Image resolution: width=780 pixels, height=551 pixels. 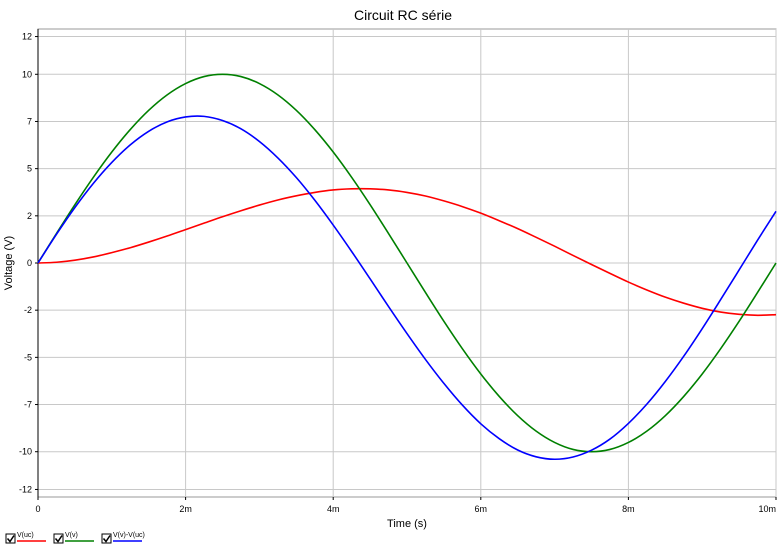 I want to click on y-axis: 12 10 7 5 2 0 -2 -5 -7 -10 -12, so click(x=29, y=263).